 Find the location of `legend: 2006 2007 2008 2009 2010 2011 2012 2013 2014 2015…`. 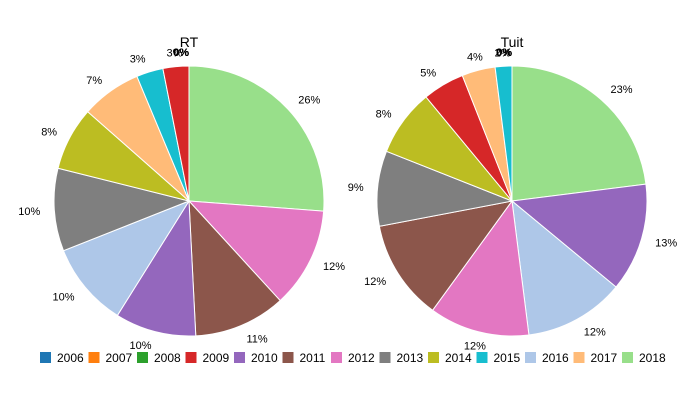

legend: 2006 2007 2008 2009 2010 2011 2012 2013 2014 2015… is located at coordinates (353, 358).